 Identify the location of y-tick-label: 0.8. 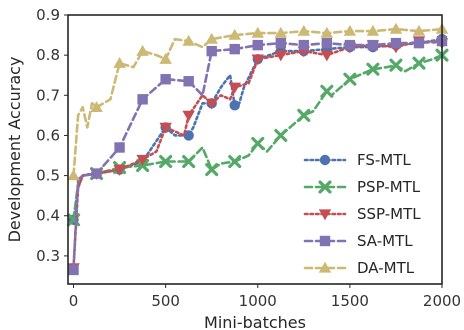
(48, 55).